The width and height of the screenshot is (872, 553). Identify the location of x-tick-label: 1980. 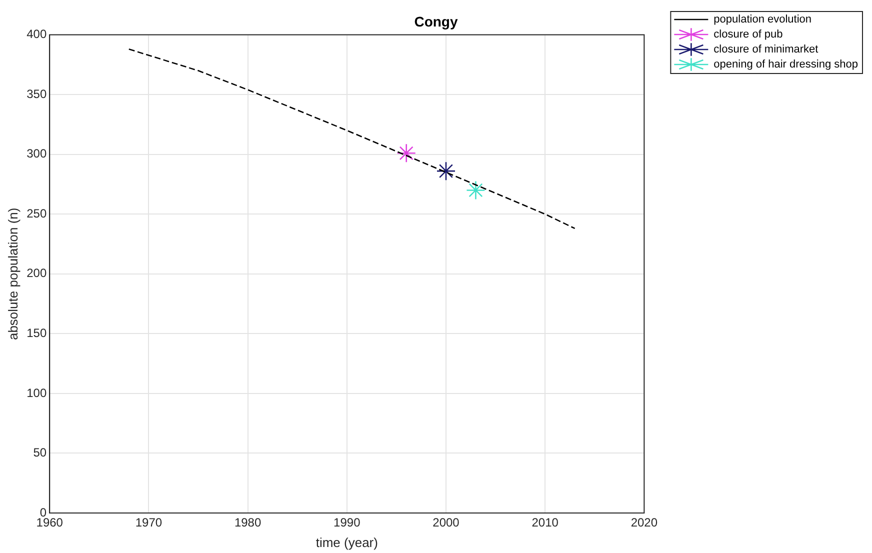
(248, 523).